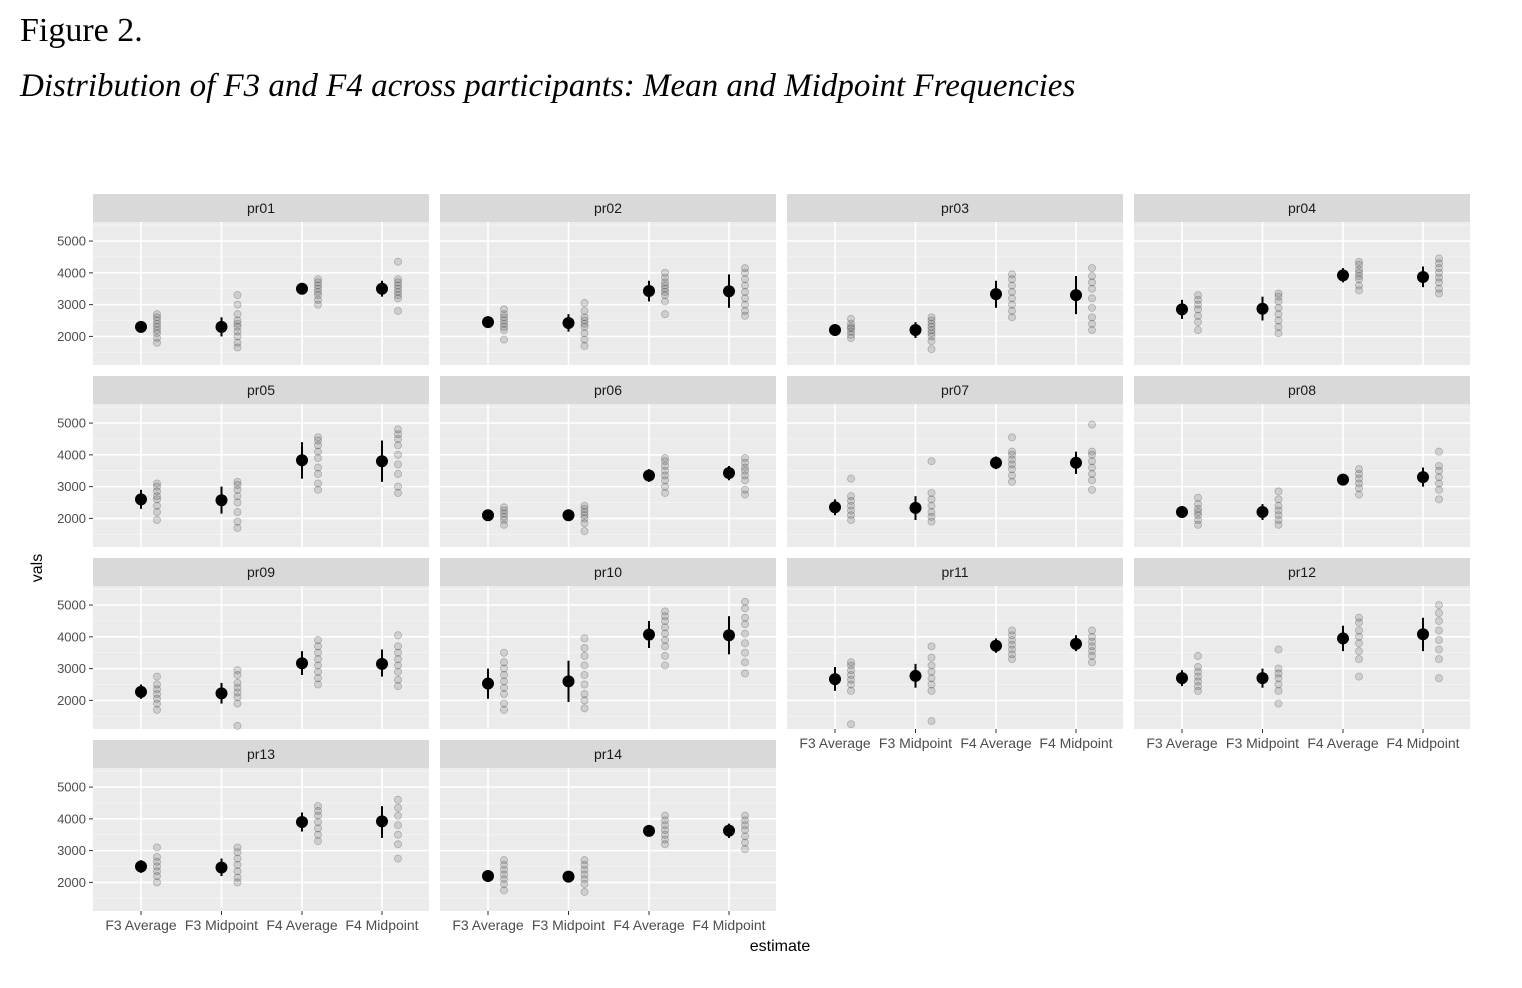 The height and width of the screenshot is (988, 1522). What do you see at coordinates (71, 818) in the screenshot?
I see `y-tick-label: 4000` at bounding box center [71, 818].